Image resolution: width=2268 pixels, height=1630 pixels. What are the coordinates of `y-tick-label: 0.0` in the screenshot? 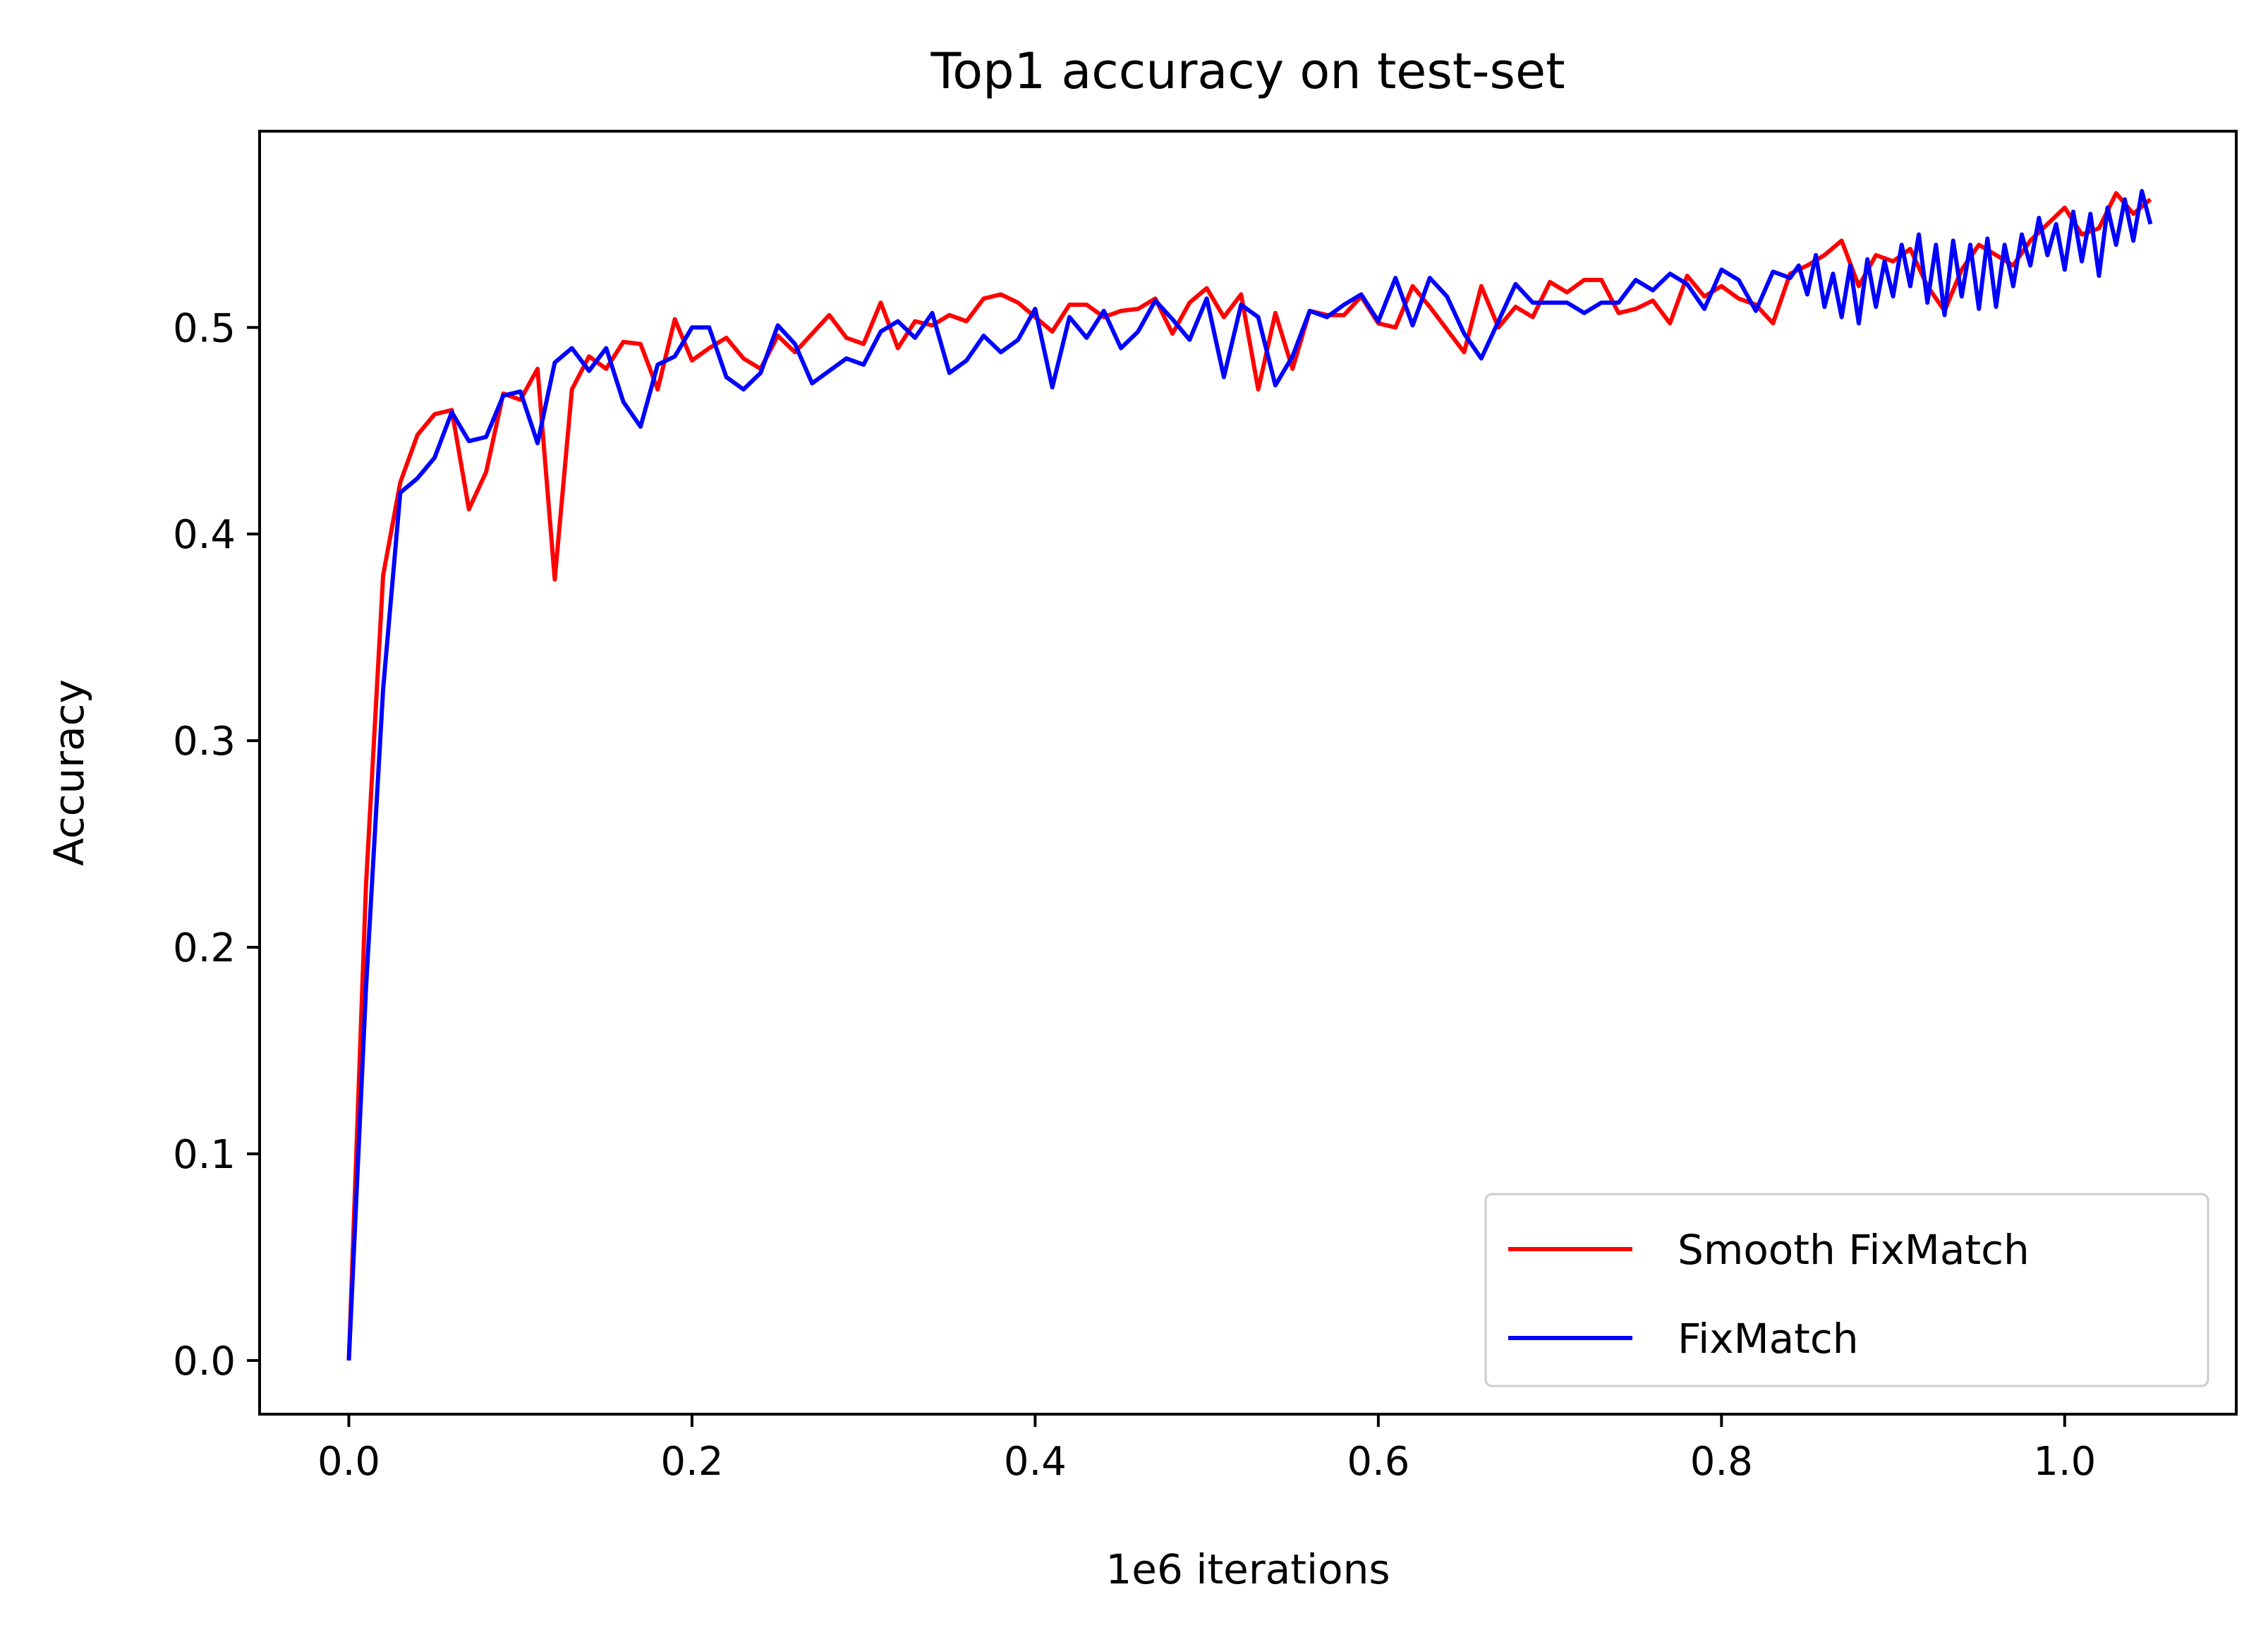 It's located at (204, 1362).